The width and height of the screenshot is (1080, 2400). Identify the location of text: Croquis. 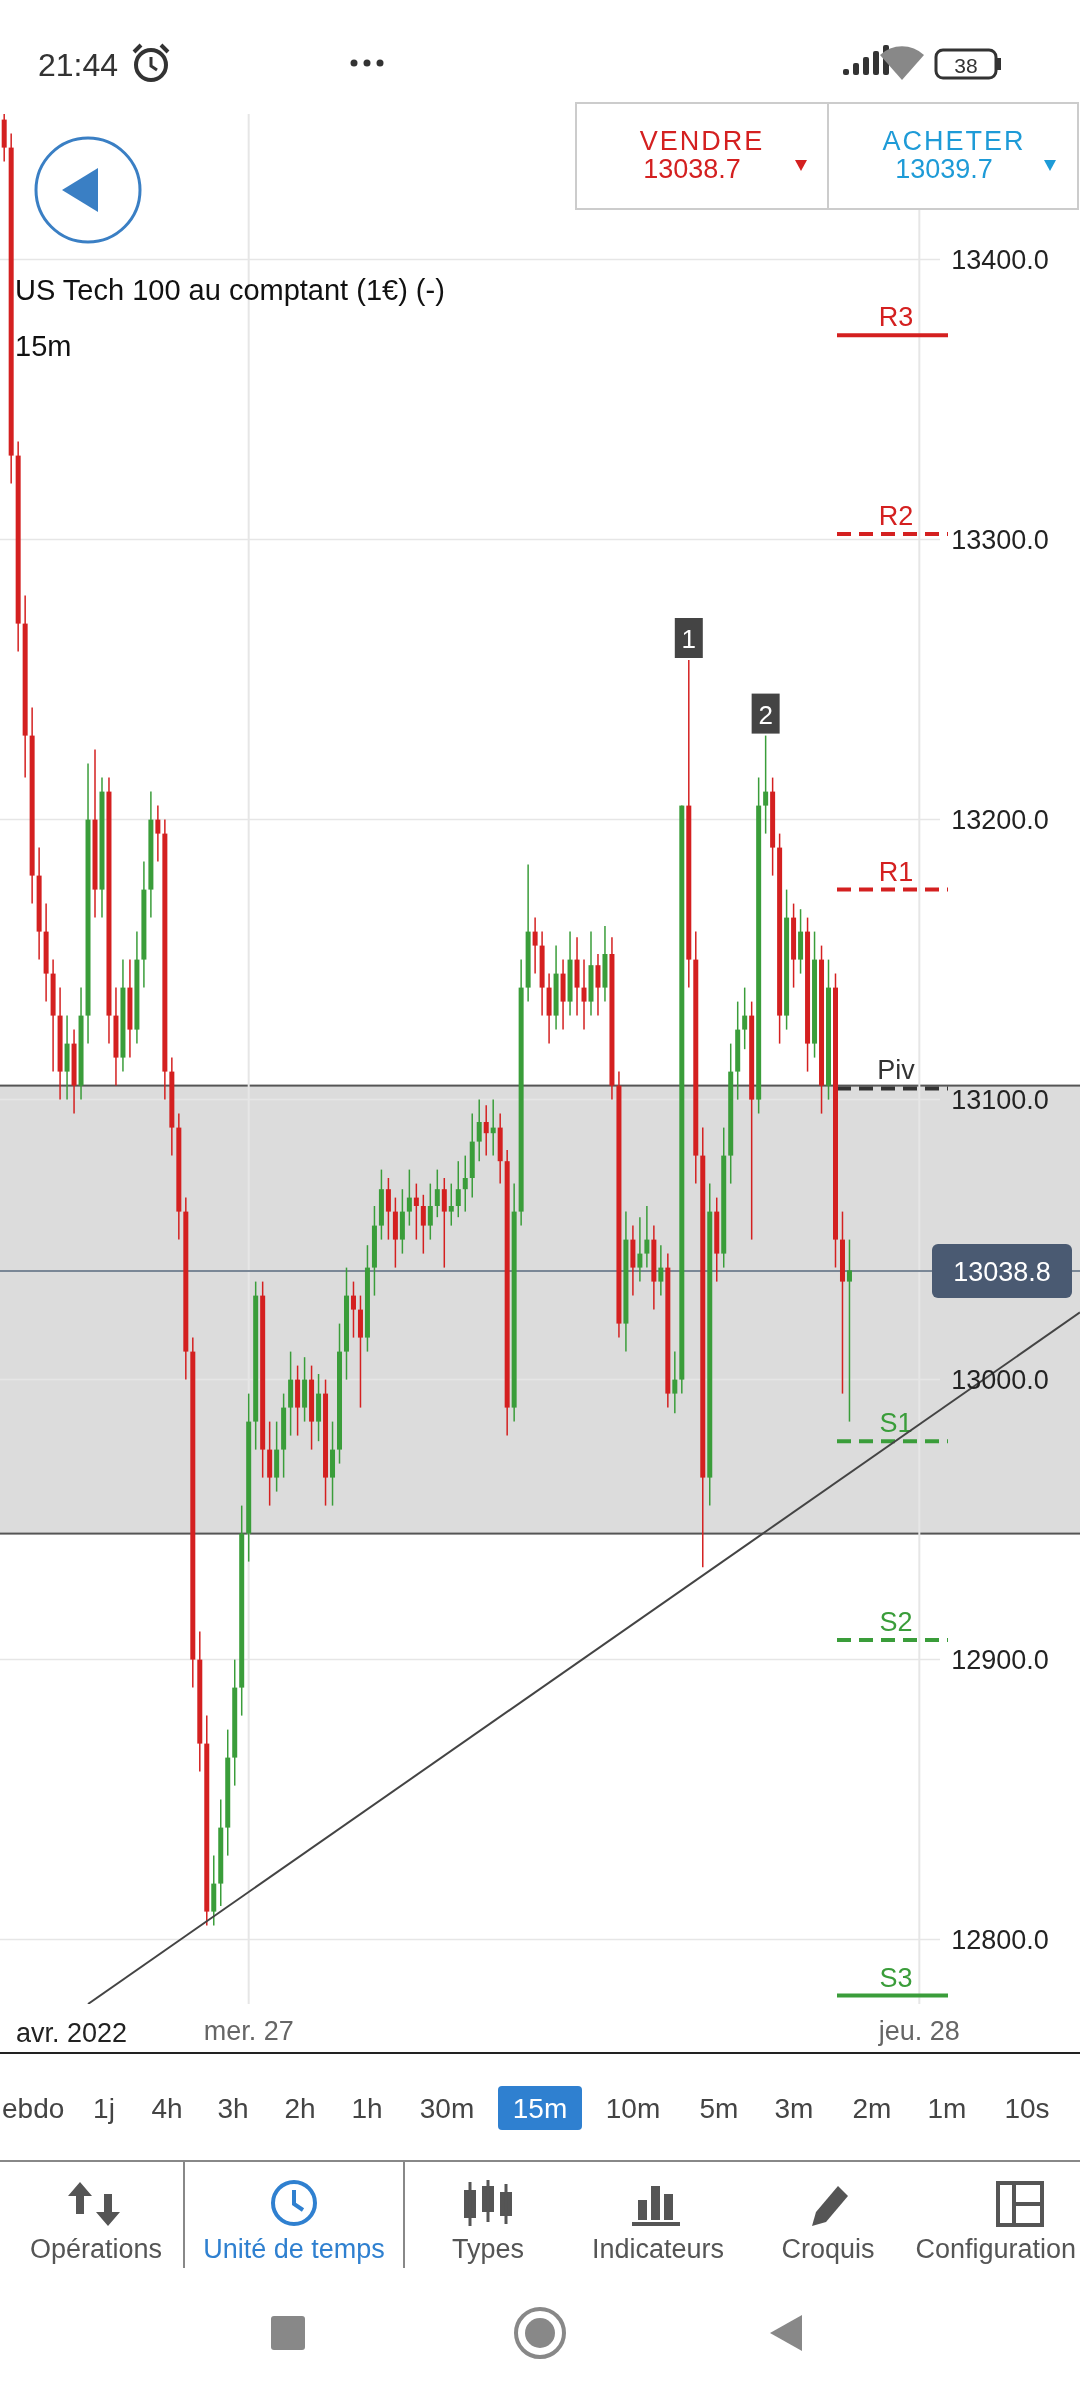
(828, 2249).